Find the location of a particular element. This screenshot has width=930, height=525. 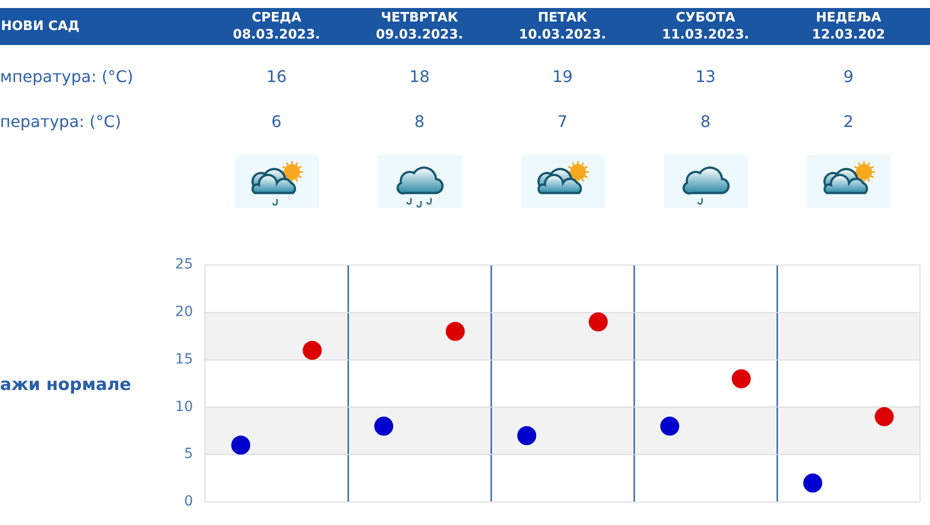

text: ЧЕТВРТАК 09.03.2023. is located at coordinates (420, 26).